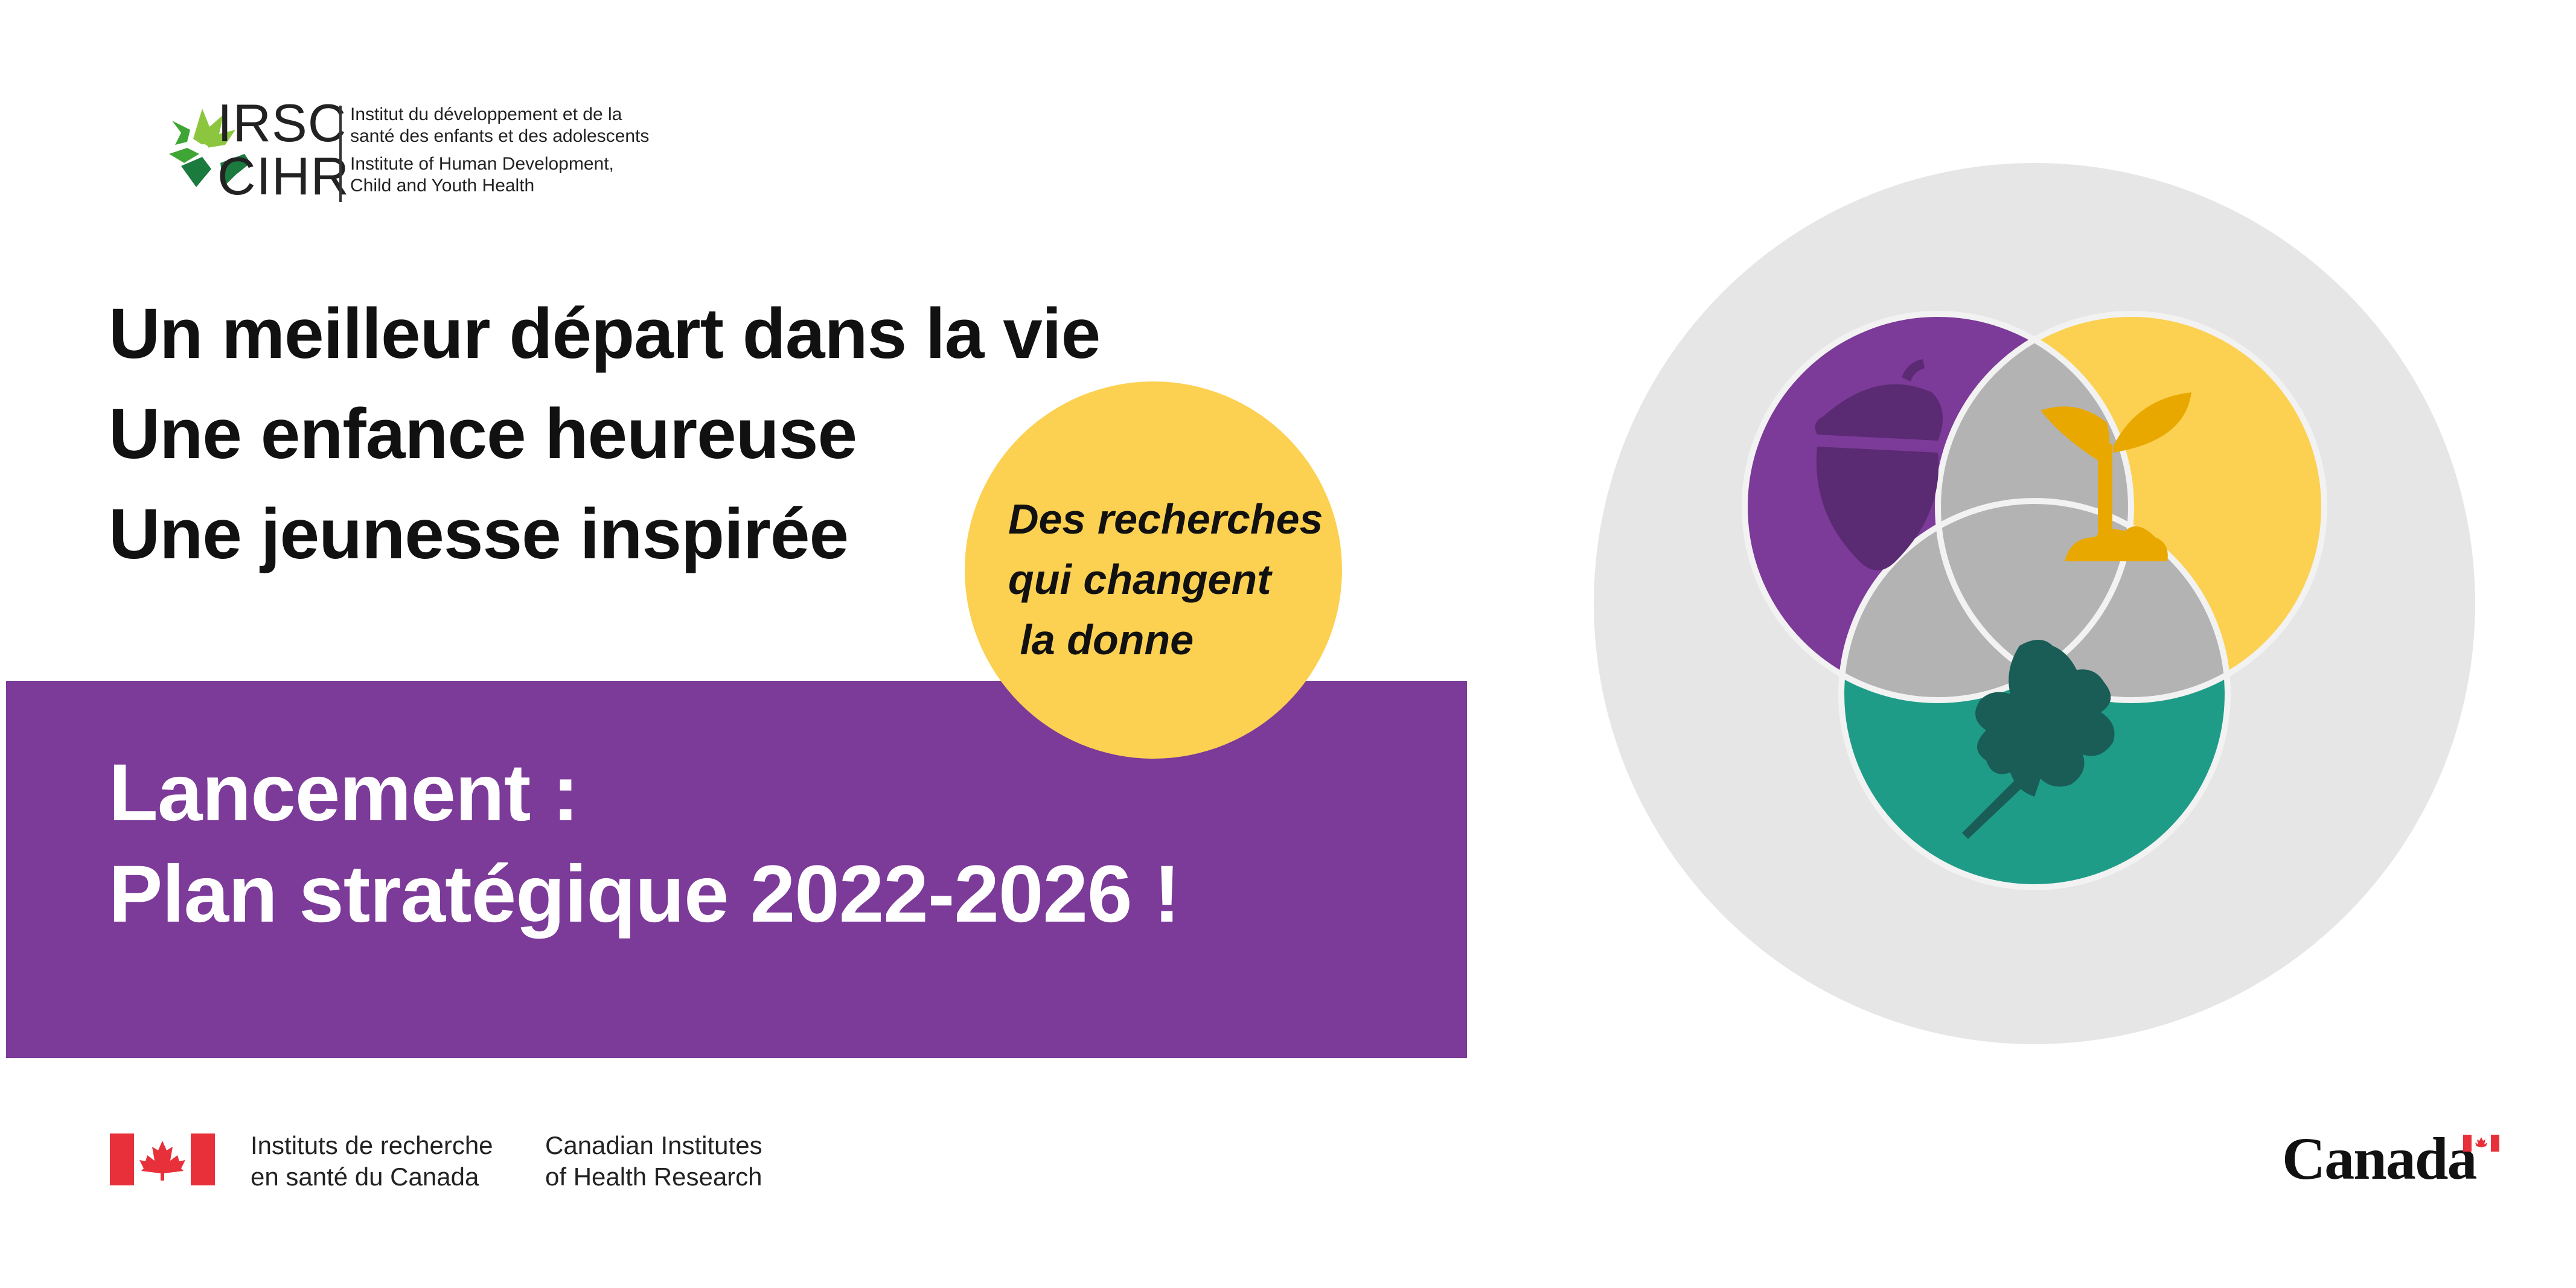 Image resolution: width=2576 pixels, height=1288 pixels. Describe the element at coordinates (1165, 519) in the screenshot. I see `bubble-line-1: Des recherches` at that location.